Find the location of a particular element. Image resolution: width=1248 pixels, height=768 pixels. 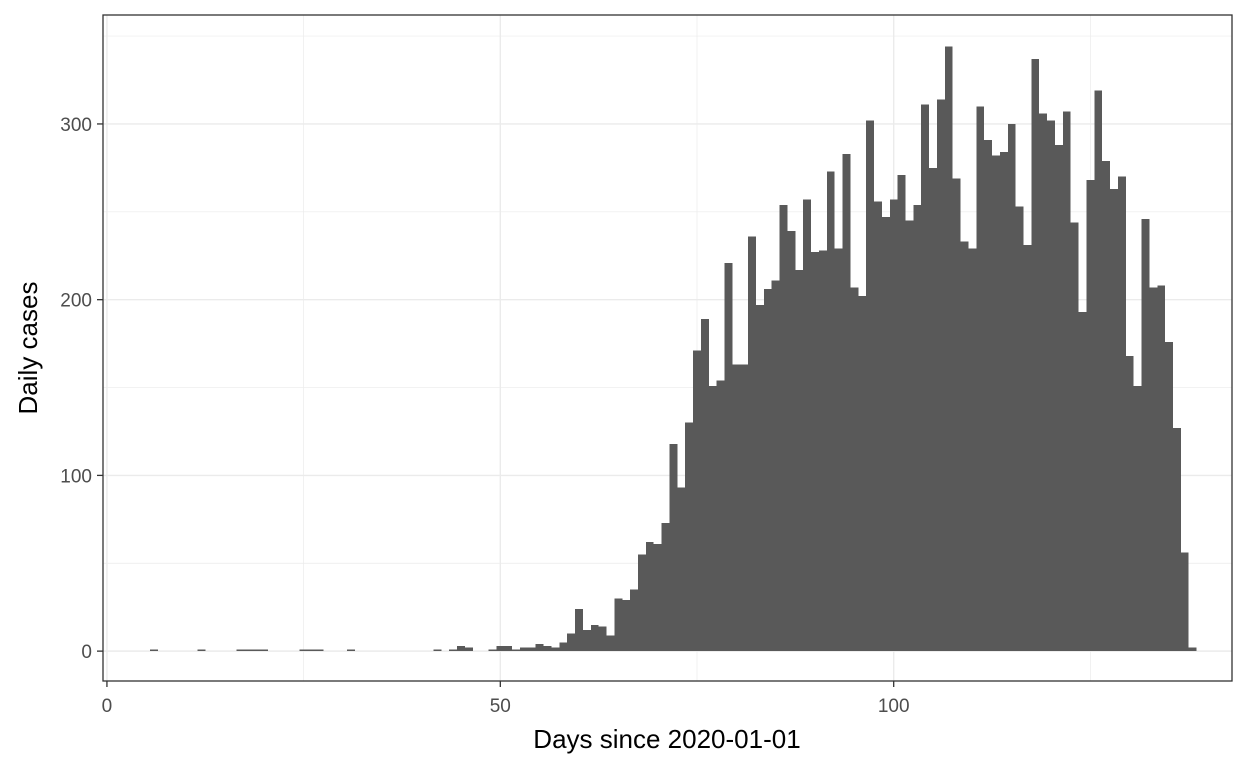

x-tick-label: 100 is located at coordinates (894, 706).